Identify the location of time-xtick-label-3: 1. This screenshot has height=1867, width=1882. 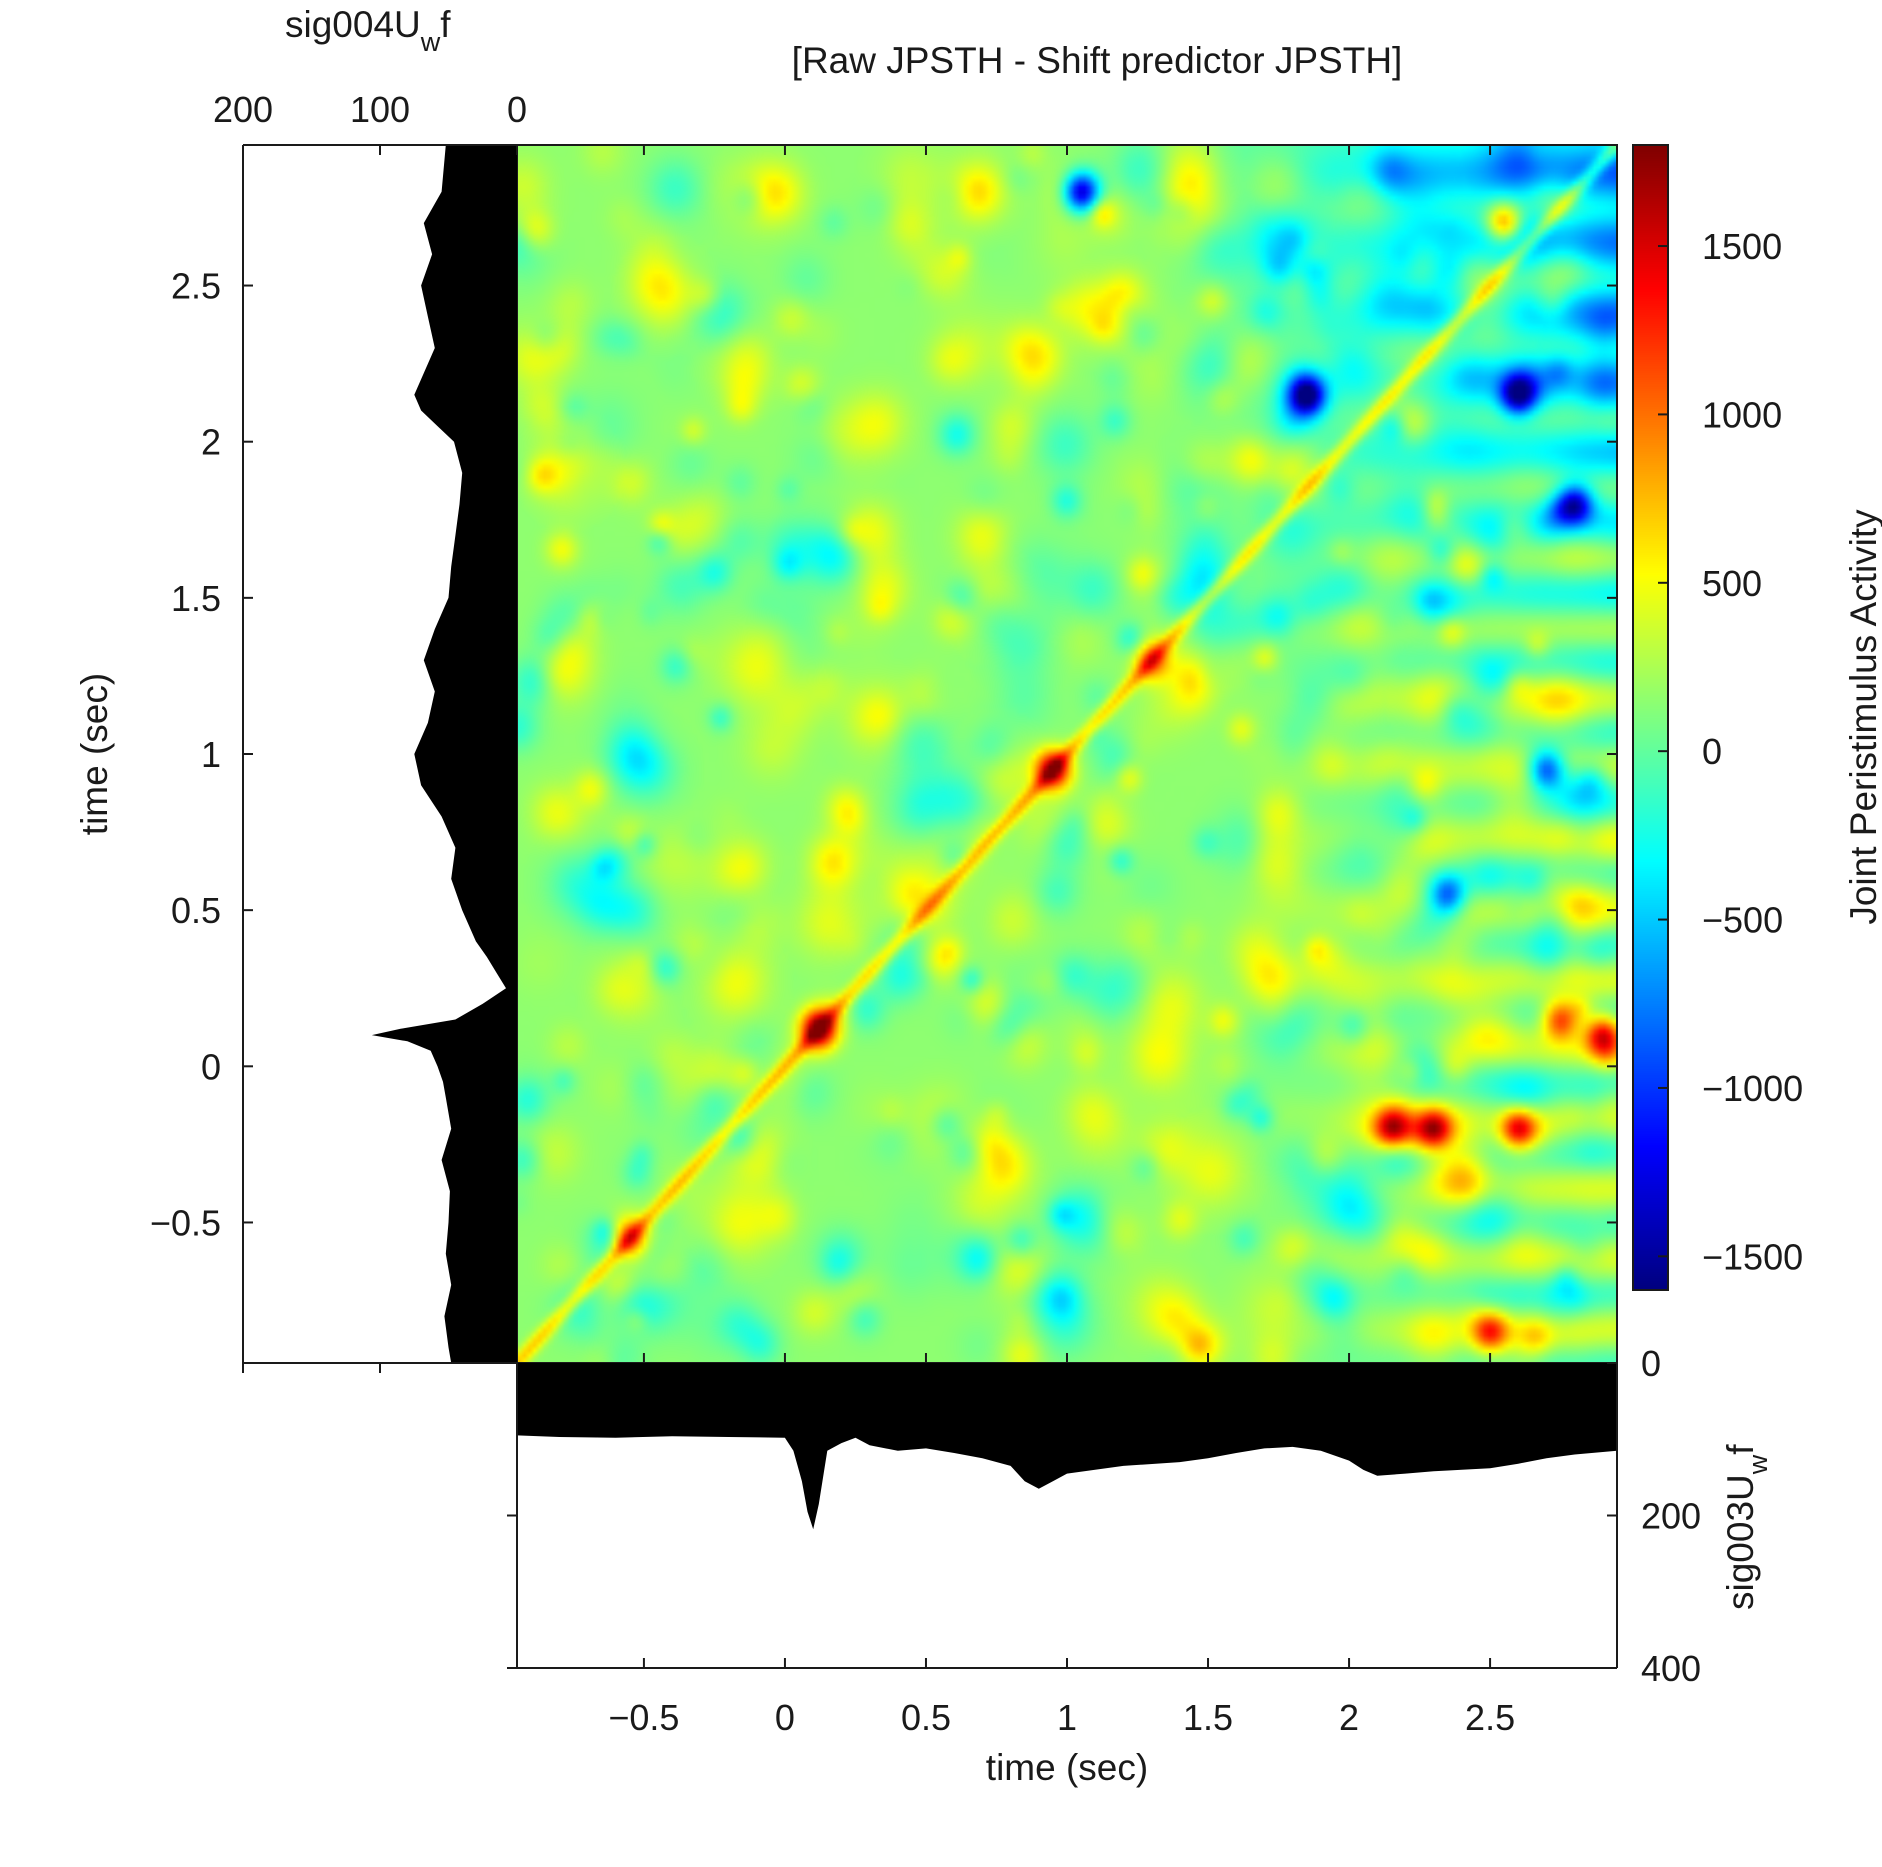
(1067, 1717).